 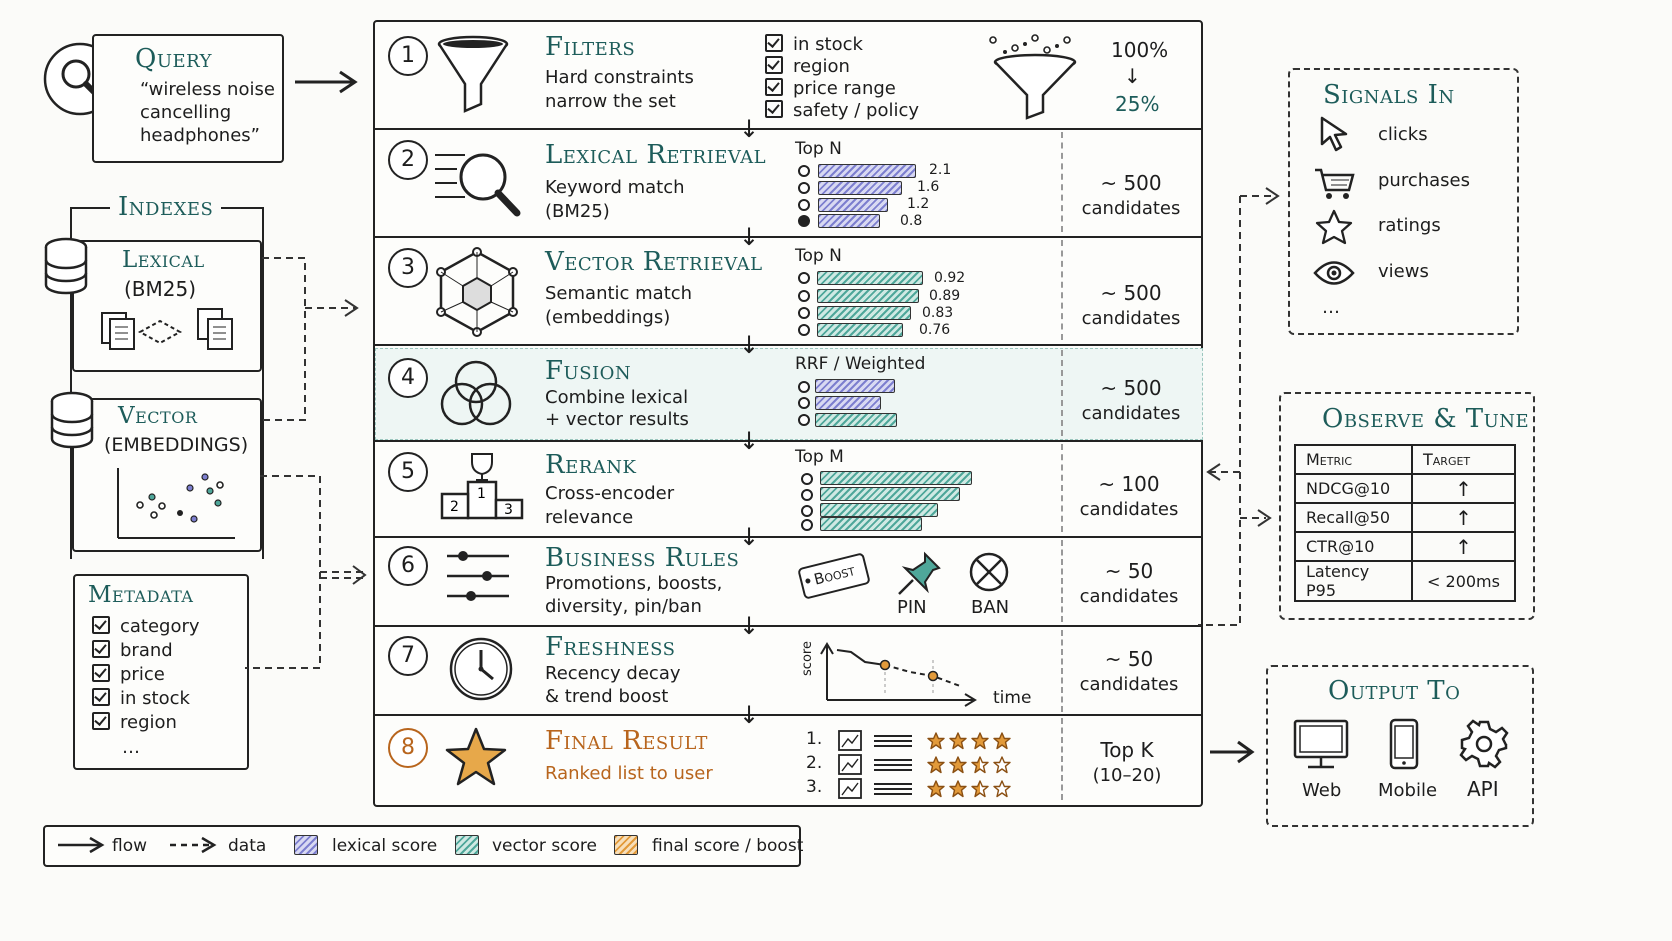 What do you see at coordinates (1424, 180) in the screenshot?
I see `signal-purchases: purchases` at bounding box center [1424, 180].